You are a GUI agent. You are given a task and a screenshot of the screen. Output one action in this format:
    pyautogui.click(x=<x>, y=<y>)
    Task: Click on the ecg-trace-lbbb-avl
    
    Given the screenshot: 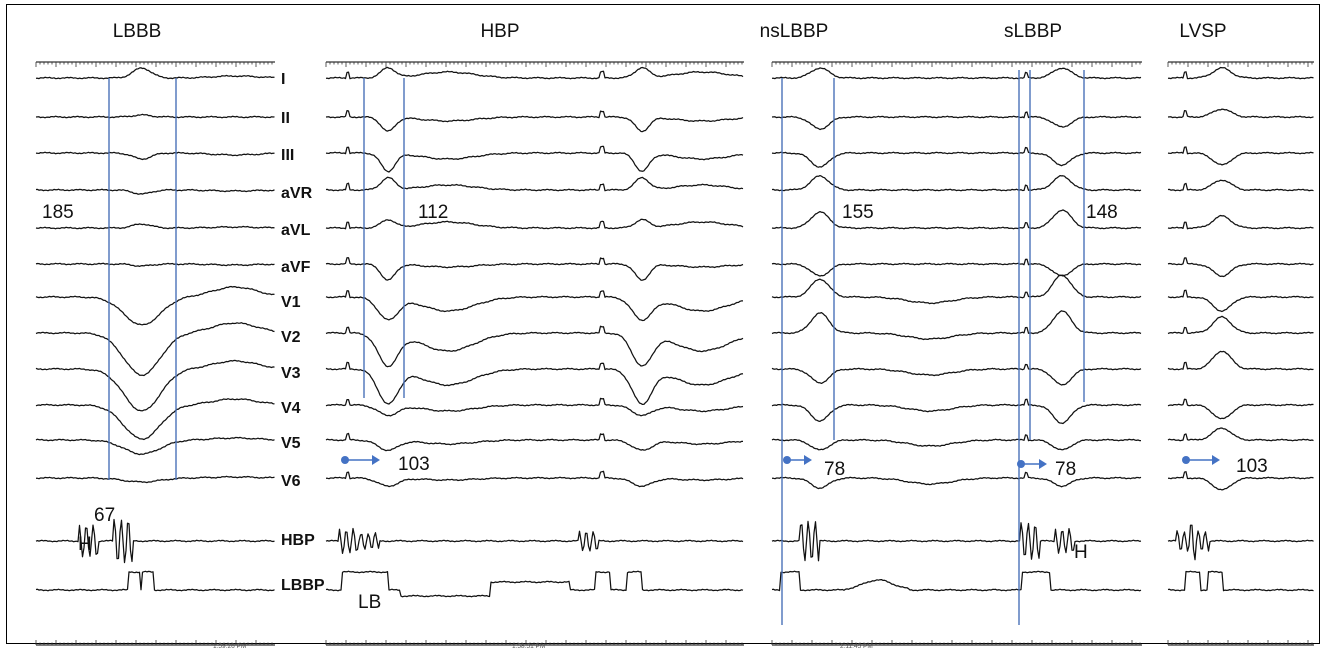 What is the action you would take?
    pyautogui.click(x=155, y=226)
    